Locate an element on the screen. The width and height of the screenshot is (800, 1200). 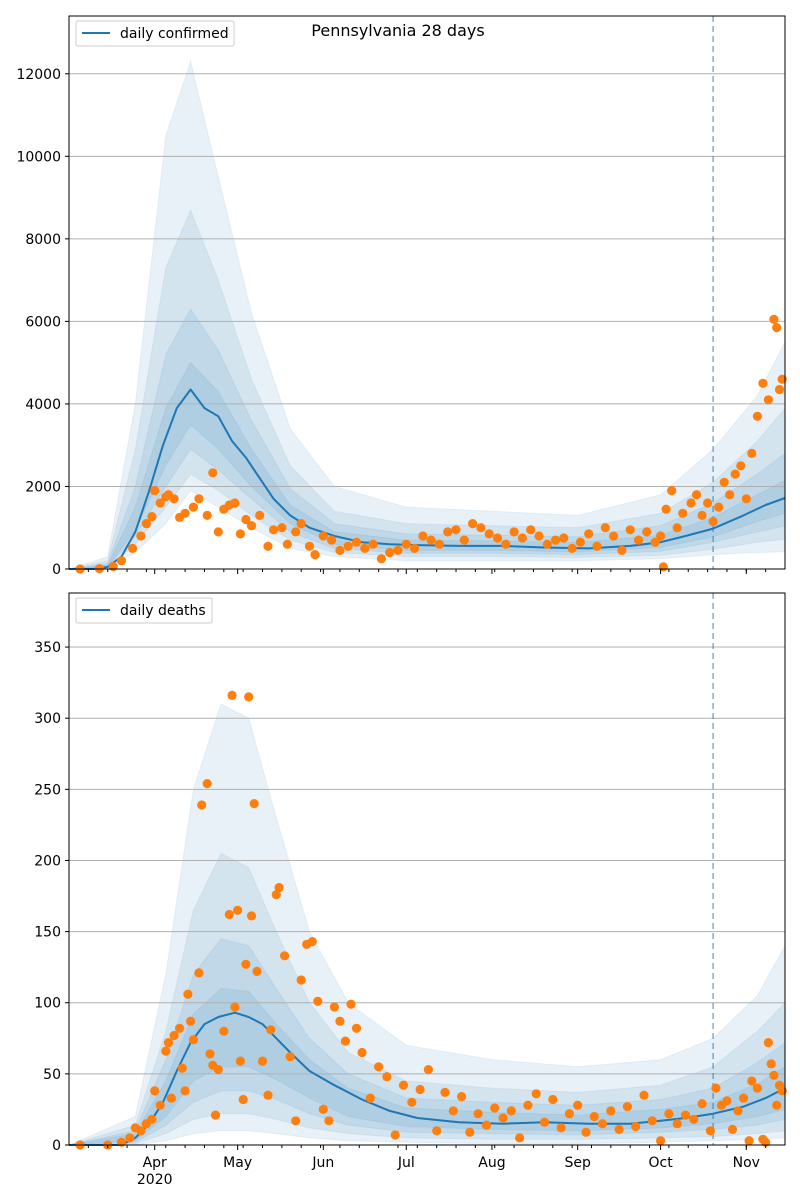
deaths-ytick-label: 300 is located at coordinates (47, 719).